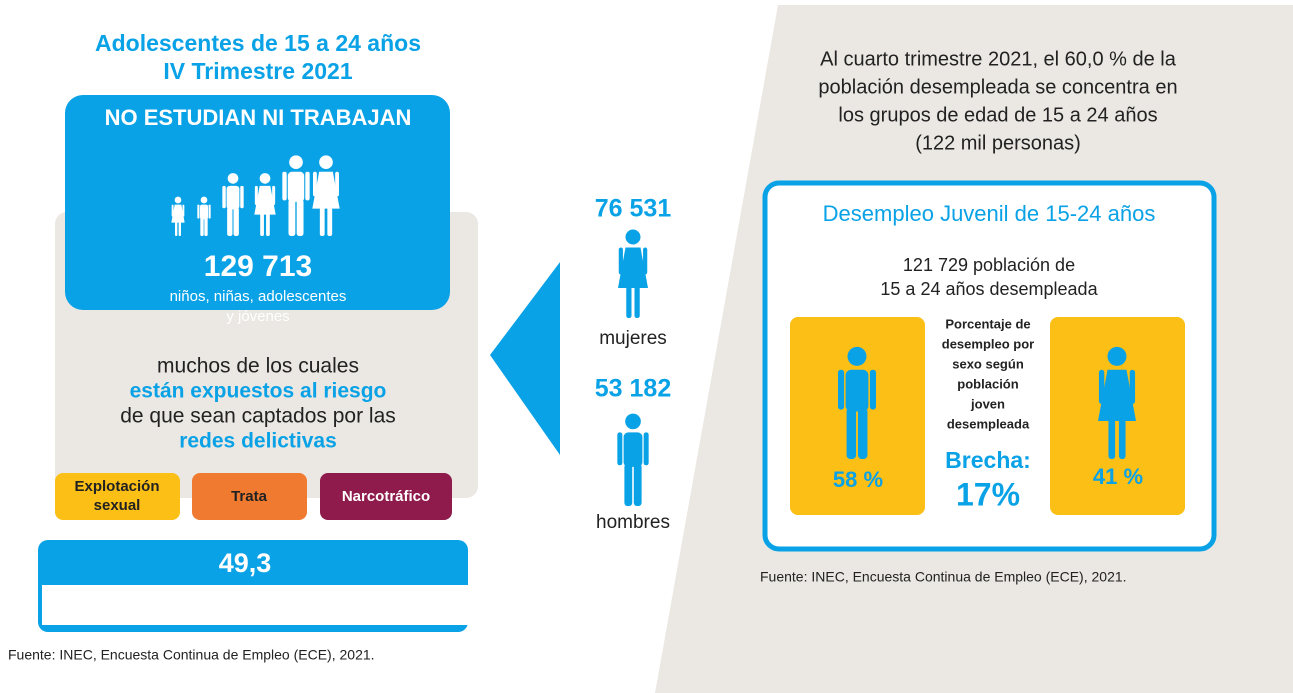  Describe the element at coordinates (258, 366) in the screenshot. I see `risk-text: muchos de los cuales` at that location.